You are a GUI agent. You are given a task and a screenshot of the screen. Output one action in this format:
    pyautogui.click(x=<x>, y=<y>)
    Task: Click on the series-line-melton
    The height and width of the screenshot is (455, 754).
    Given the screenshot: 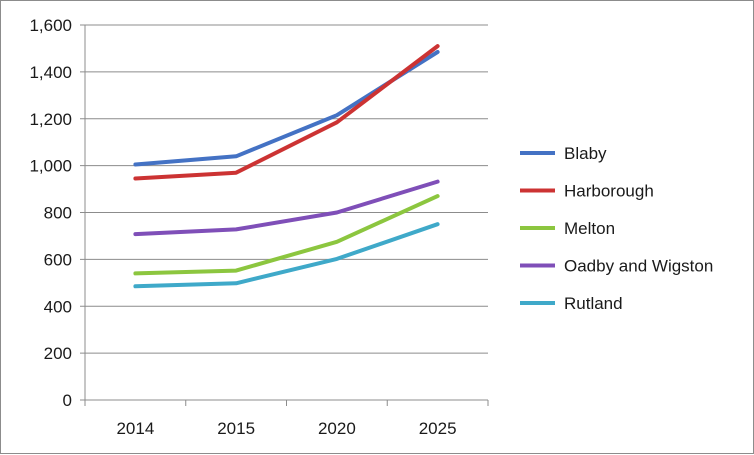 What is the action you would take?
    pyautogui.click(x=286, y=235)
    